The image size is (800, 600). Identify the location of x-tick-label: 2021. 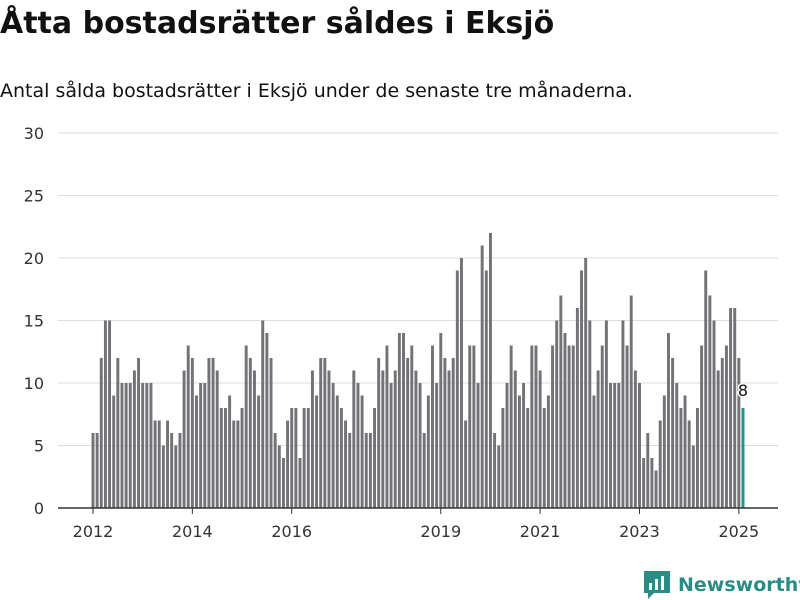
(540, 531).